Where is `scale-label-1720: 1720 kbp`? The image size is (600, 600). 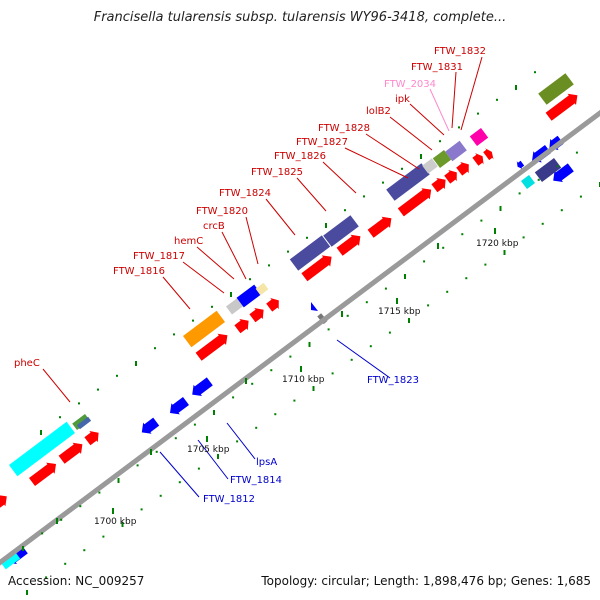 scale-label-1720: 1720 kbp is located at coordinates (497, 244).